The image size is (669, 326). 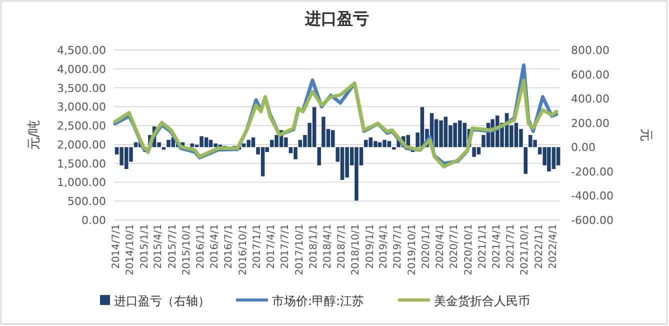 What do you see at coordinates (81, 88) in the screenshot?
I see `y-tick-label: 3,500.00` at bounding box center [81, 88].